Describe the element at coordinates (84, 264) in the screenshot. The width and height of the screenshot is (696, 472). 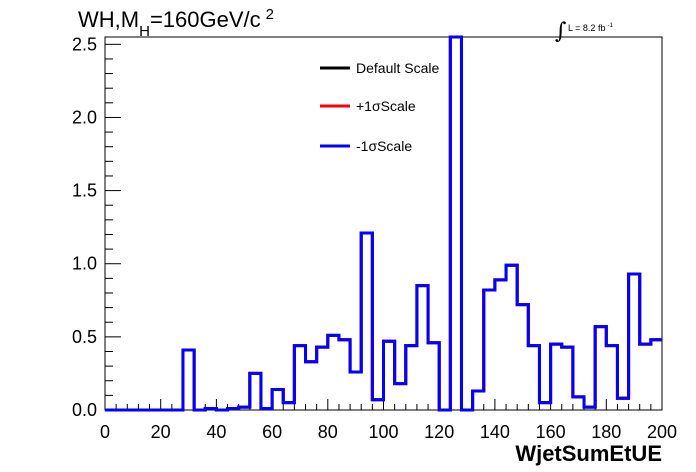
I see `y-tick-label: 1.0` at that location.